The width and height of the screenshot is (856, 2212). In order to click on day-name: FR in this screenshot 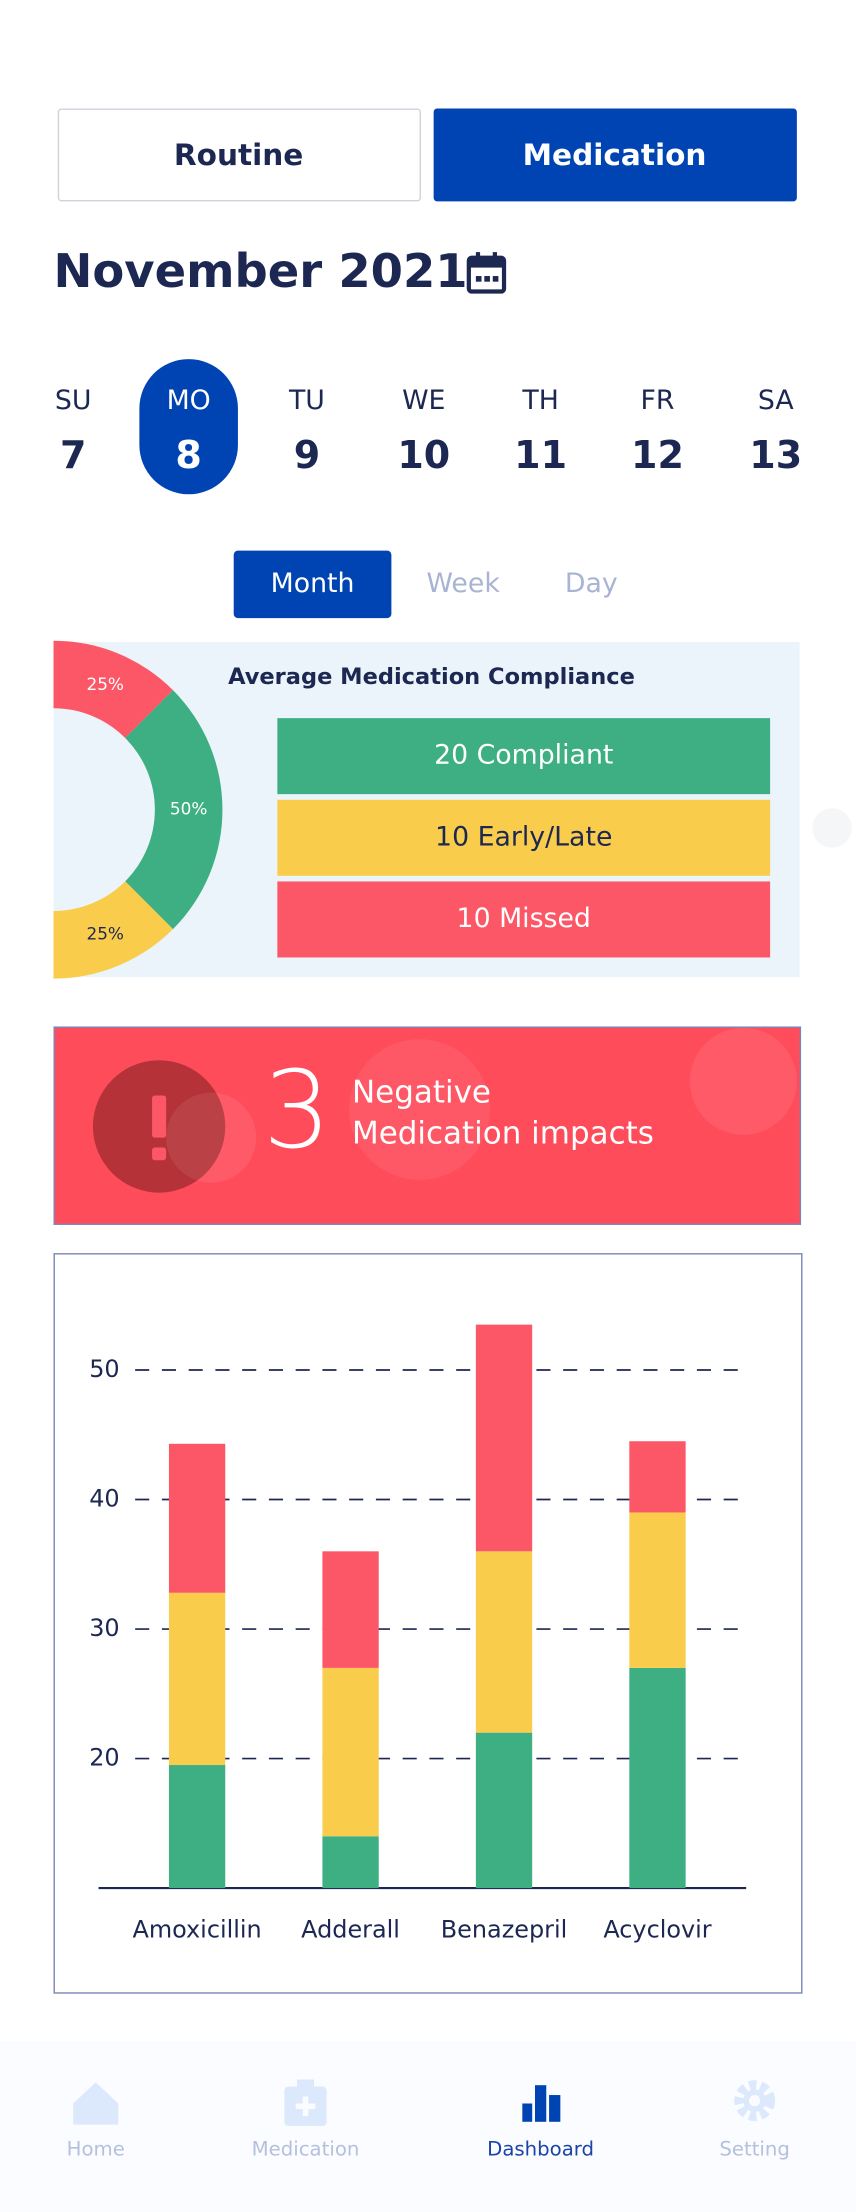, I will do `click(657, 400)`.